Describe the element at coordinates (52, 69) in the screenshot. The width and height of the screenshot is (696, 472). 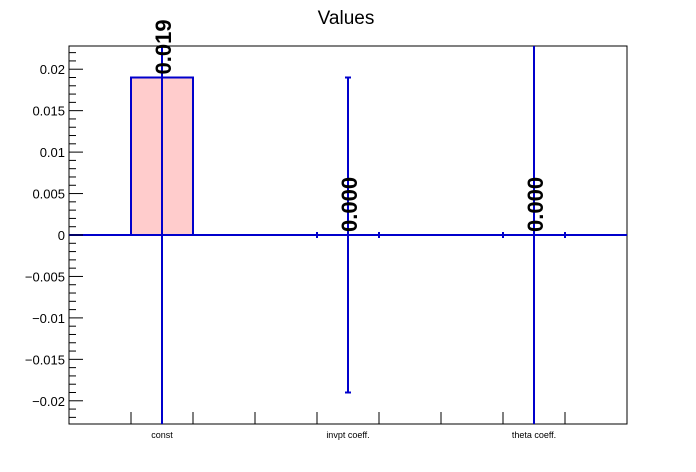
I see `y-tick-label: 0.02` at that location.